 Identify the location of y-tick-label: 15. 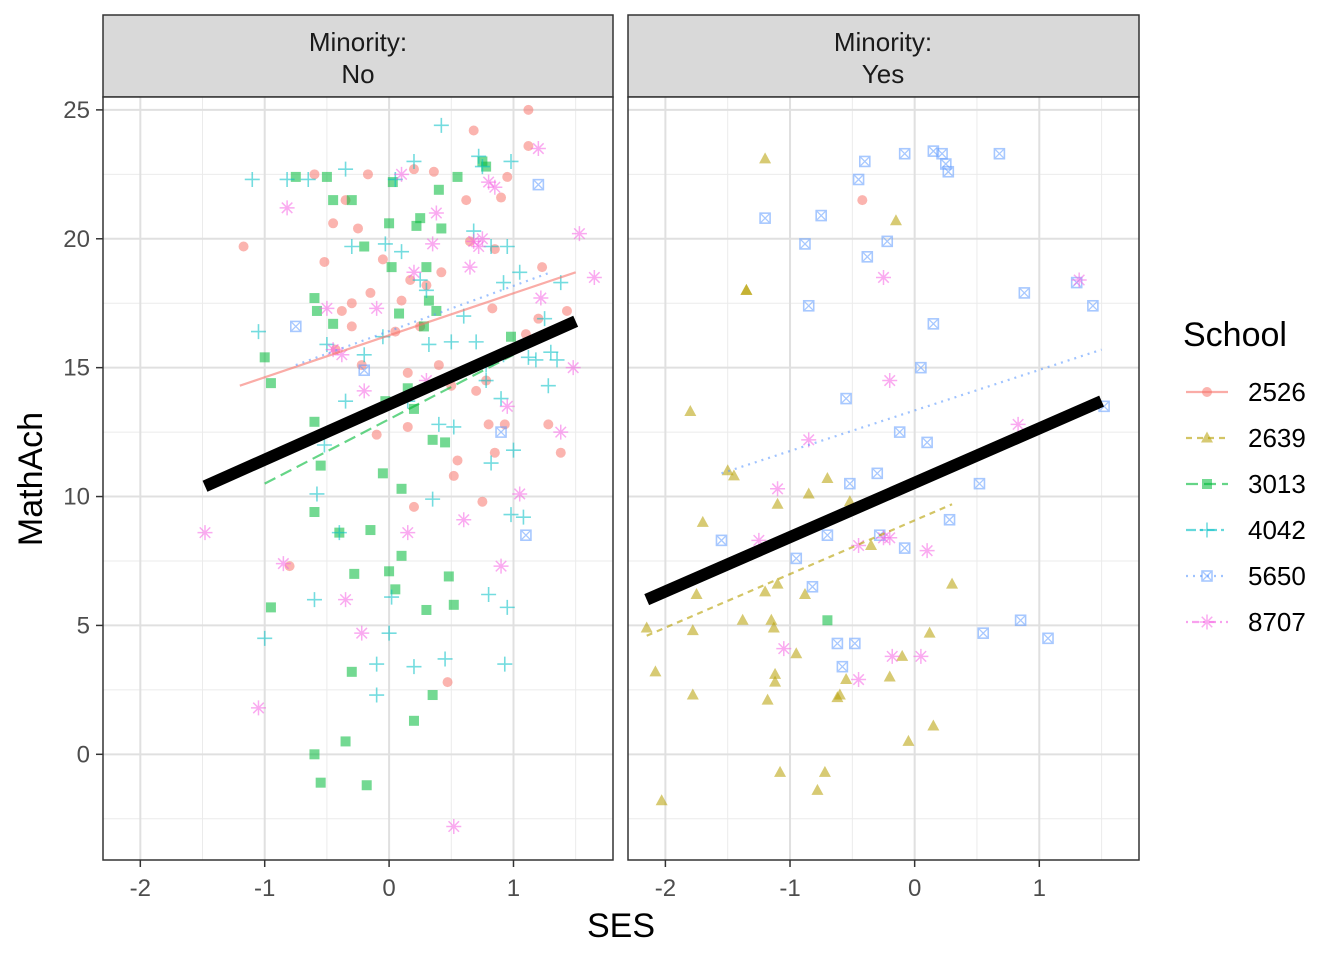
(76, 368).